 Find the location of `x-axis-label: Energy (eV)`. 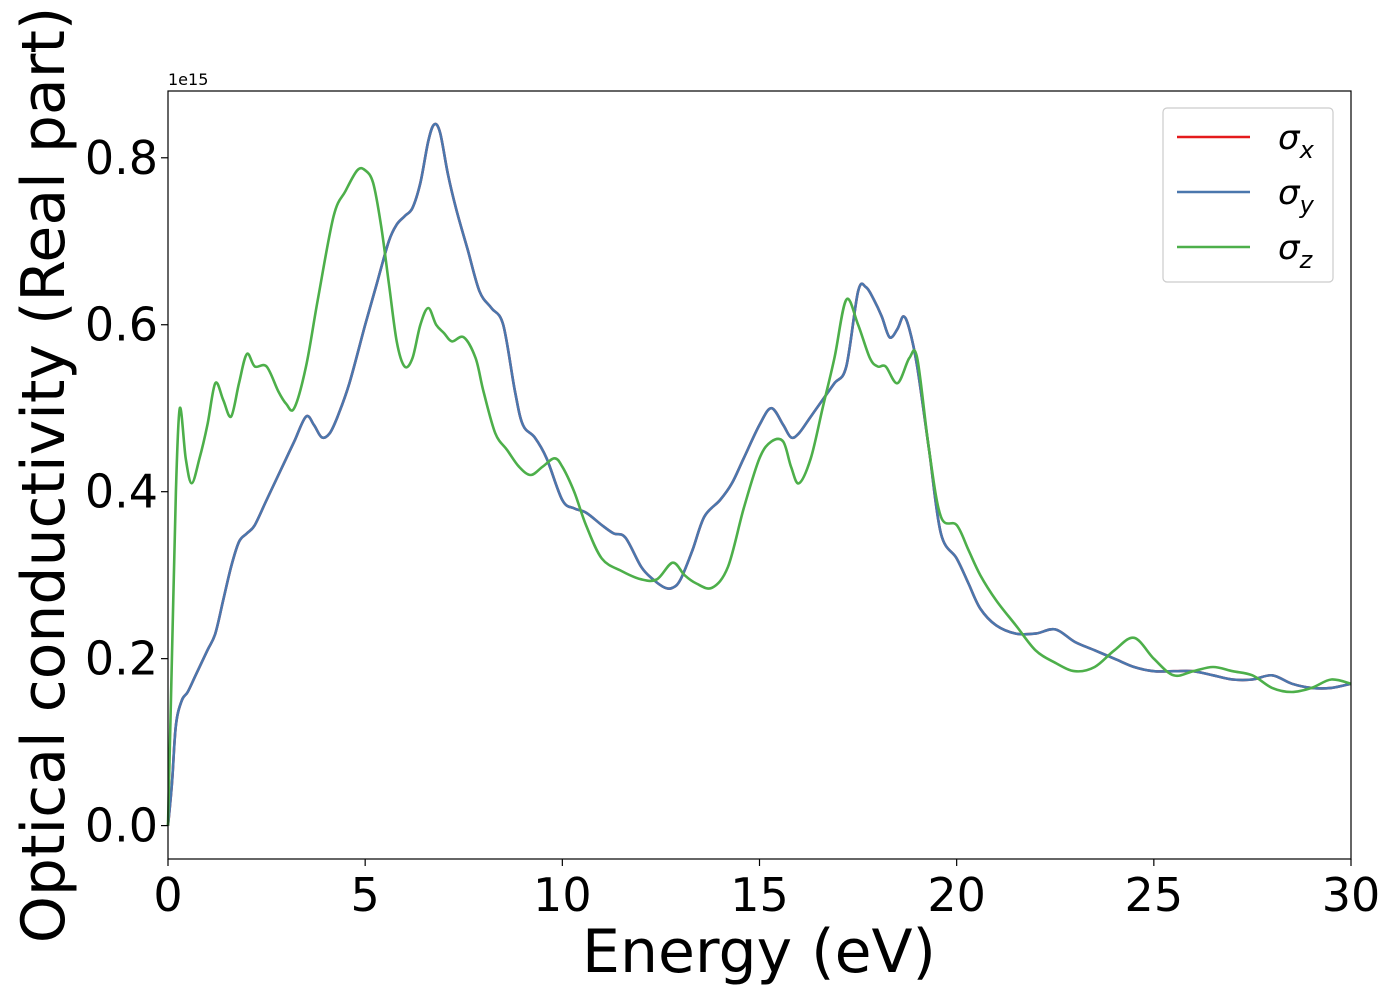

x-axis-label: Energy (eV) is located at coordinates (759, 952).